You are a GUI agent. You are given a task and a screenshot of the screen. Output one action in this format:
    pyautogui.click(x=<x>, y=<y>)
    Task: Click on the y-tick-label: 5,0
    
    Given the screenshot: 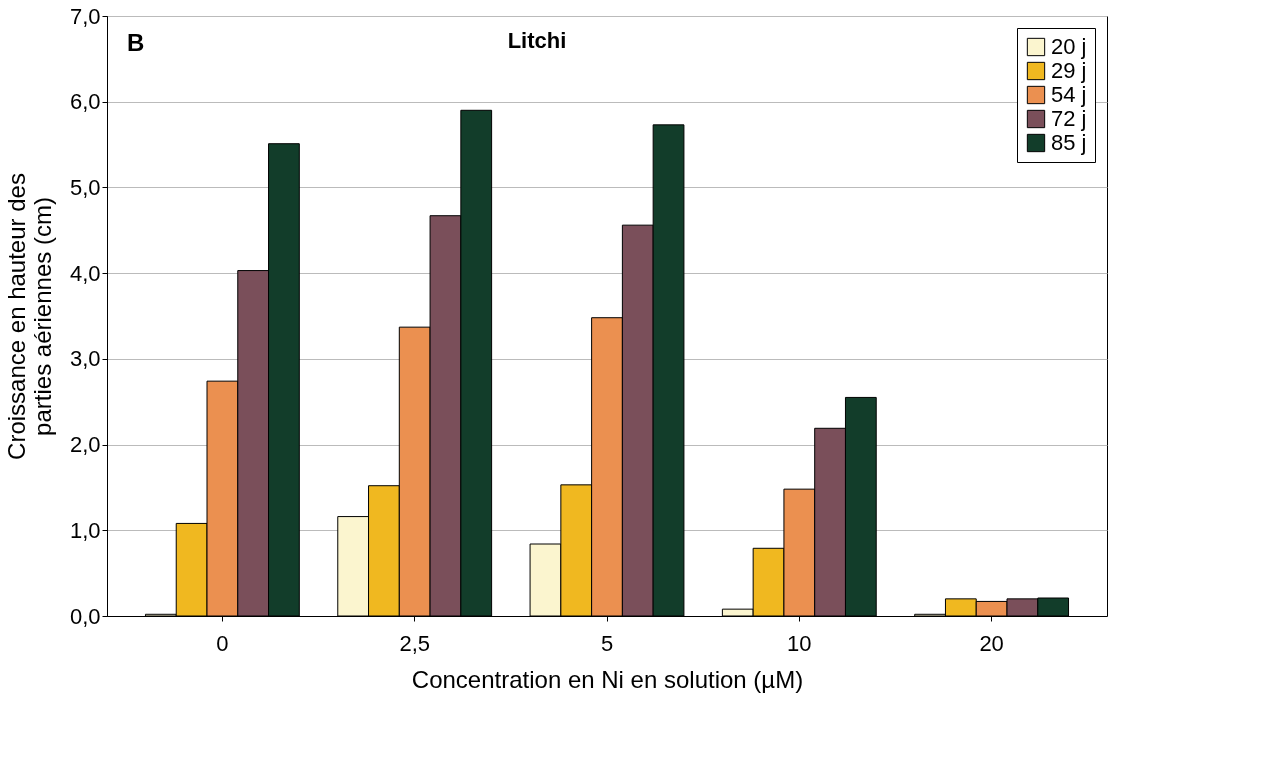 What is the action you would take?
    pyautogui.click(x=85, y=187)
    